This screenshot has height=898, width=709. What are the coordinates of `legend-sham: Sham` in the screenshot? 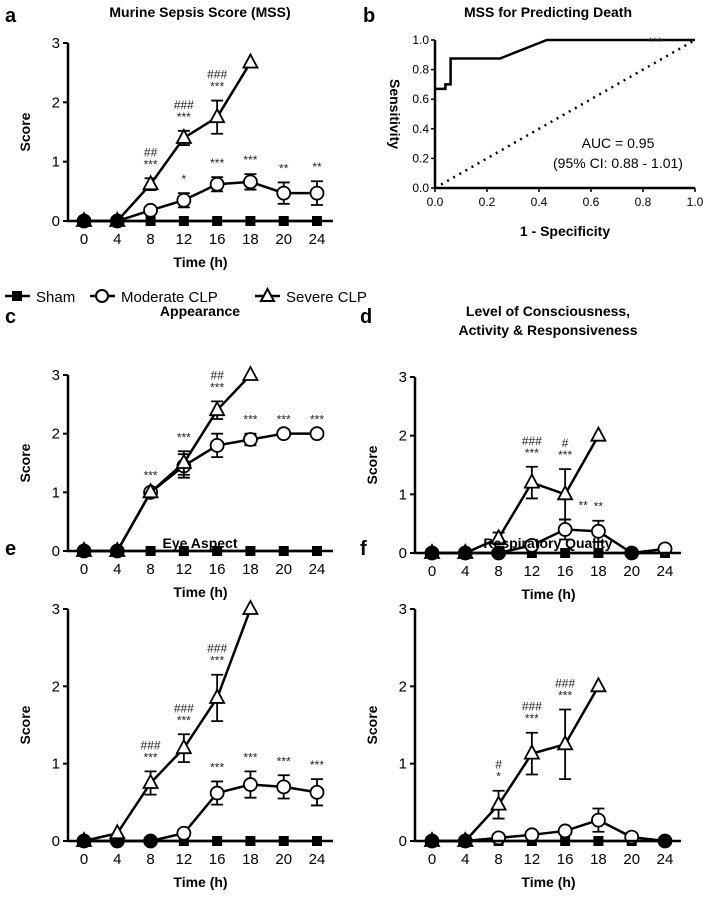 It's located at (55, 297).